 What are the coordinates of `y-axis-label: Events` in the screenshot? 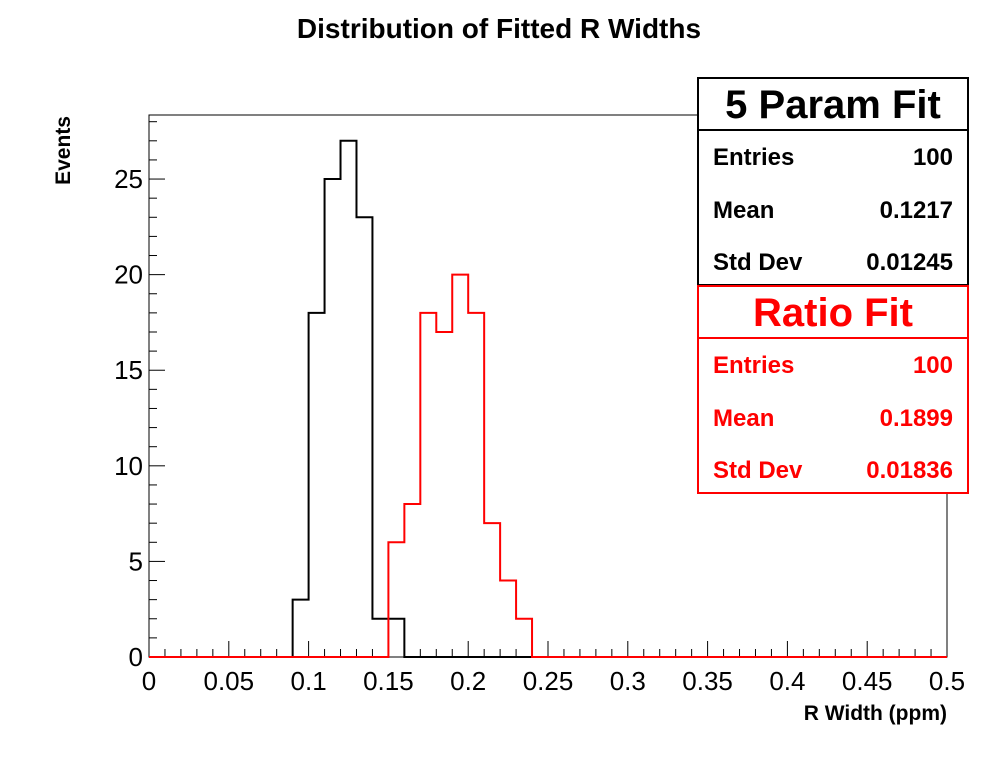 It's located at (63, 150).